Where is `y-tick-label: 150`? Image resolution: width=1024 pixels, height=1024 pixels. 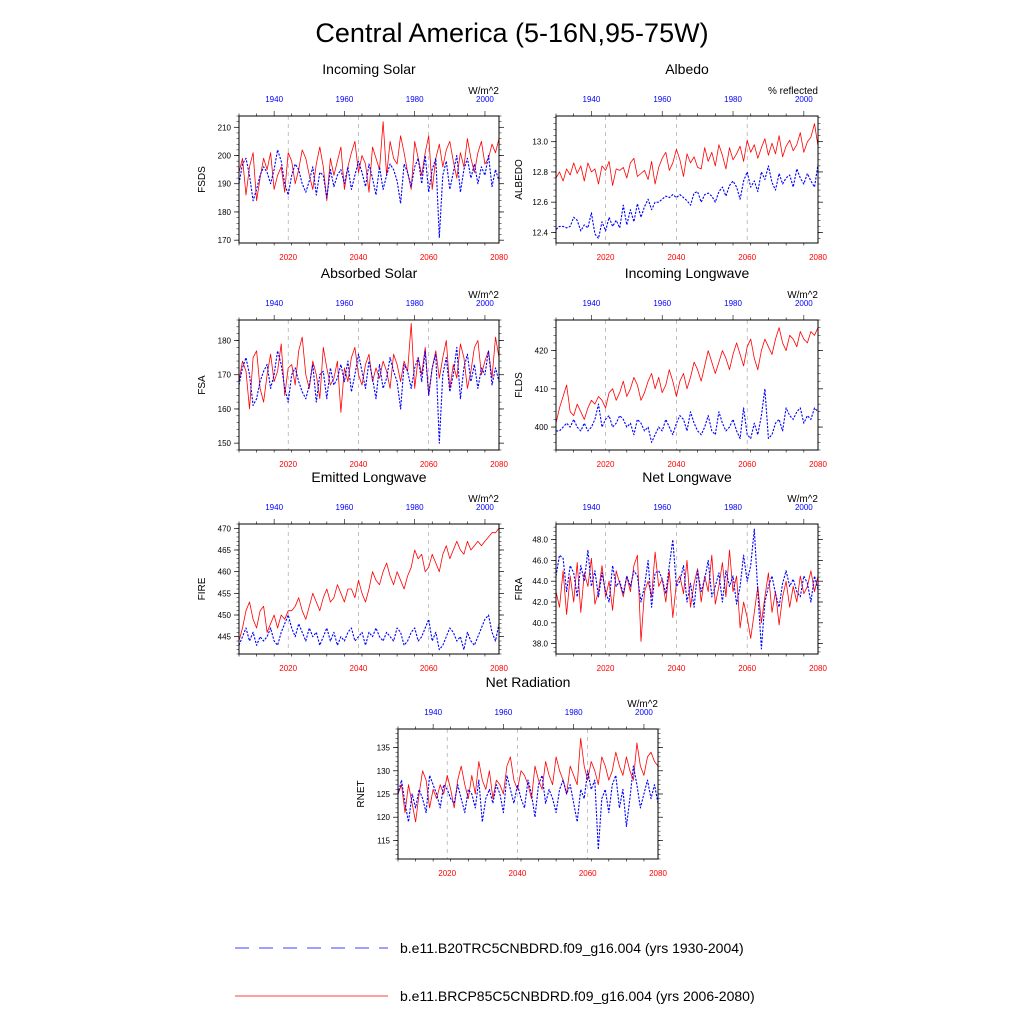 y-tick-label: 150 is located at coordinates (225, 443).